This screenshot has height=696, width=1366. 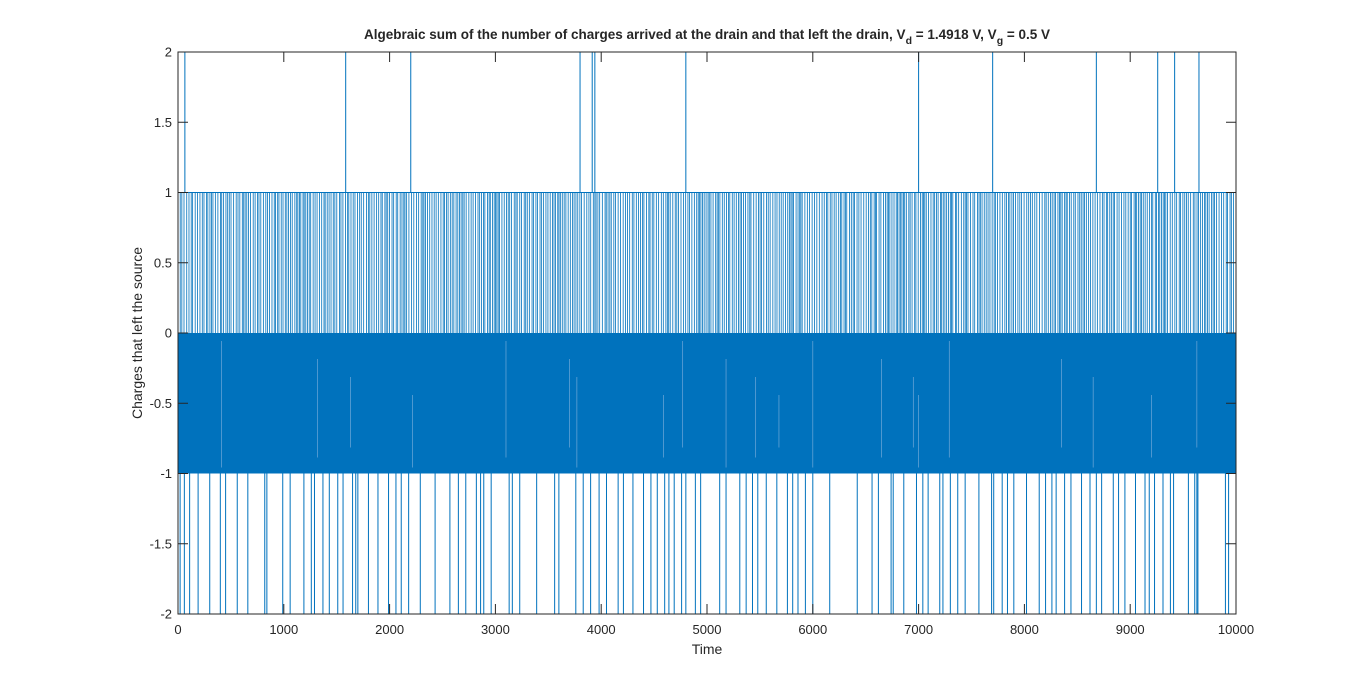 I want to click on x-tick-label: 5000, so click(x=707, y=629).